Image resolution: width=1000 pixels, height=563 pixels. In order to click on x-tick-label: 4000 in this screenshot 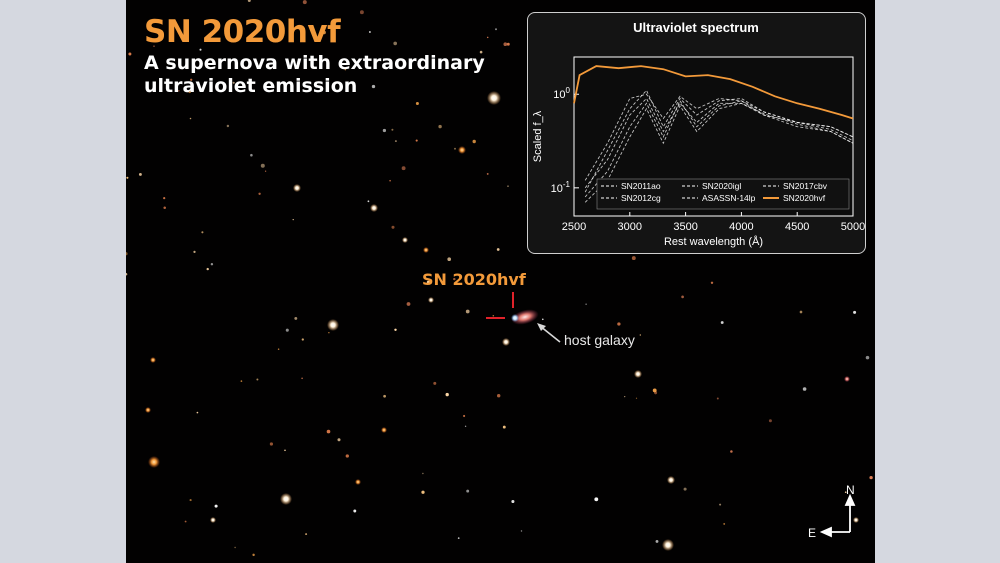, I will do `click(741, 227)`.